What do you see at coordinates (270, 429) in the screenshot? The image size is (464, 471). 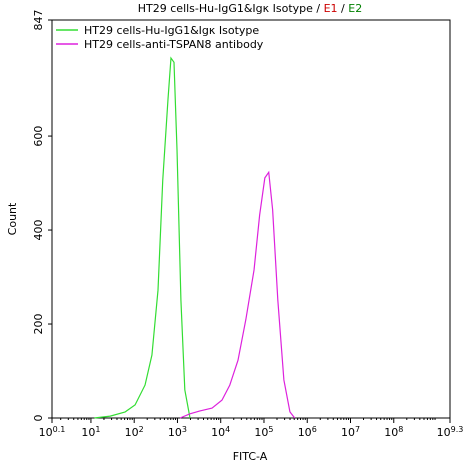 I see `x-tick-exponent: 5` at bounding box center [270, 429].